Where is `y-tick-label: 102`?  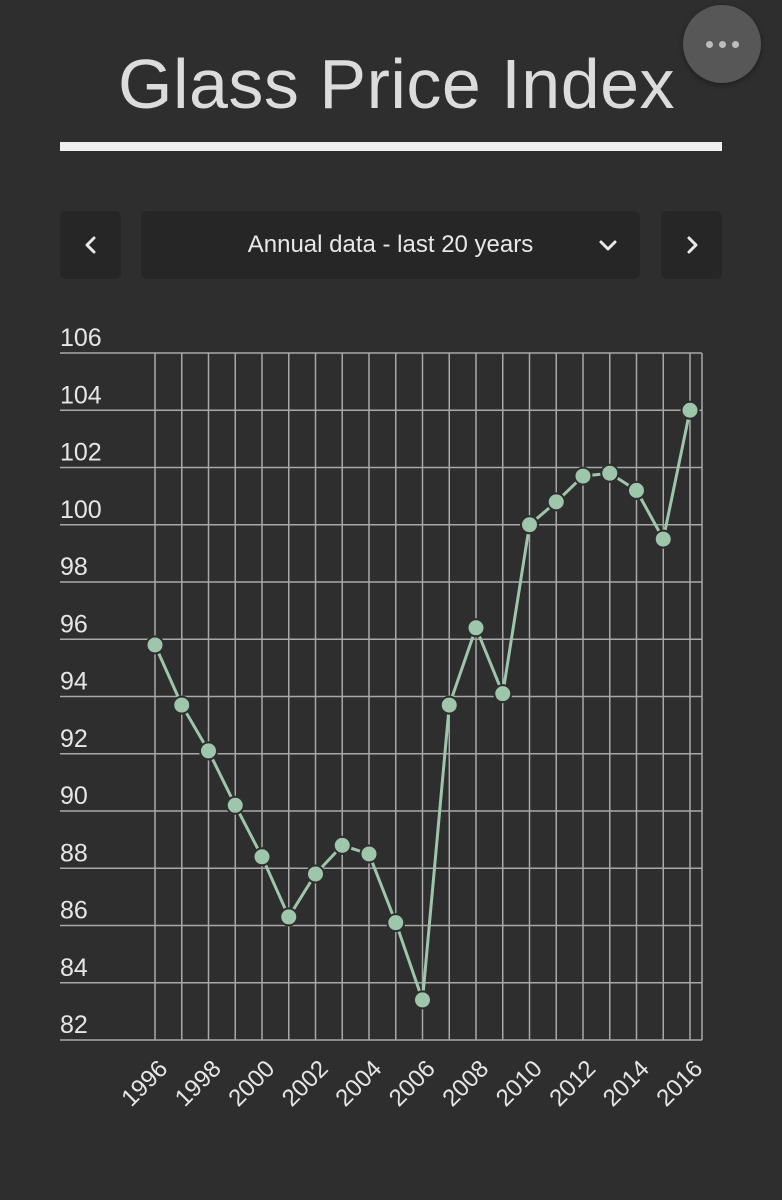
y-tick-label: 102 is located at coordinates (81, 453).